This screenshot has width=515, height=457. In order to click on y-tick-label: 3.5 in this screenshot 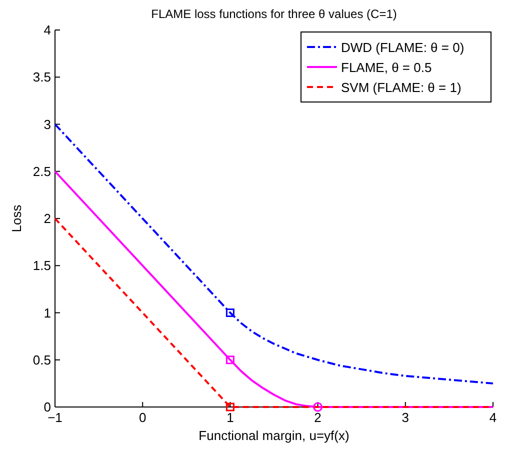, I will do `click(41, 77)`.